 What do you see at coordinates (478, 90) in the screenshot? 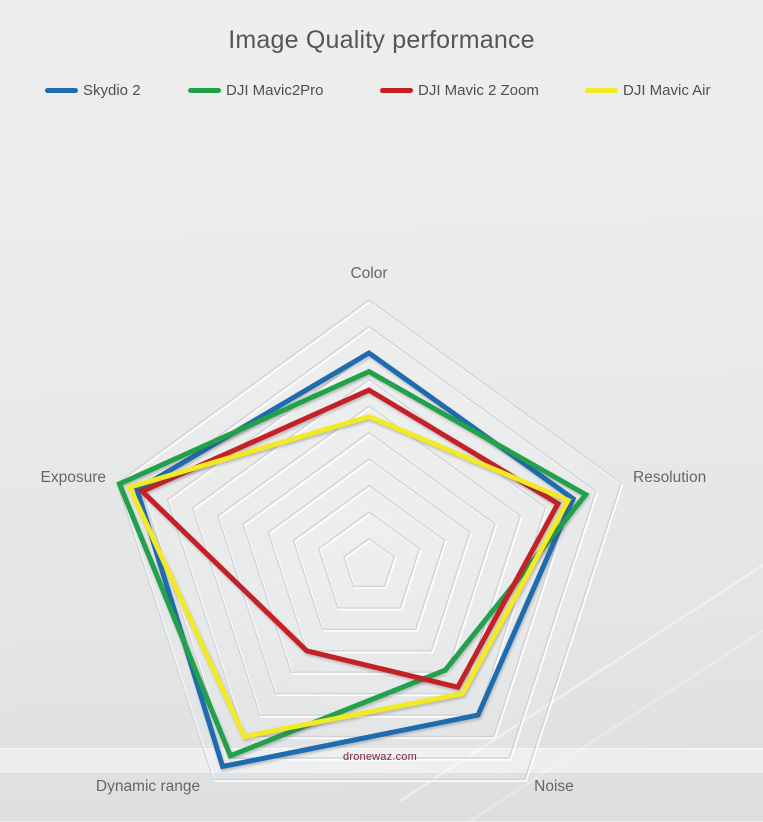
I see `legend-label: DJI Mavic 2 Zoom` at bounding box center [478, 90].